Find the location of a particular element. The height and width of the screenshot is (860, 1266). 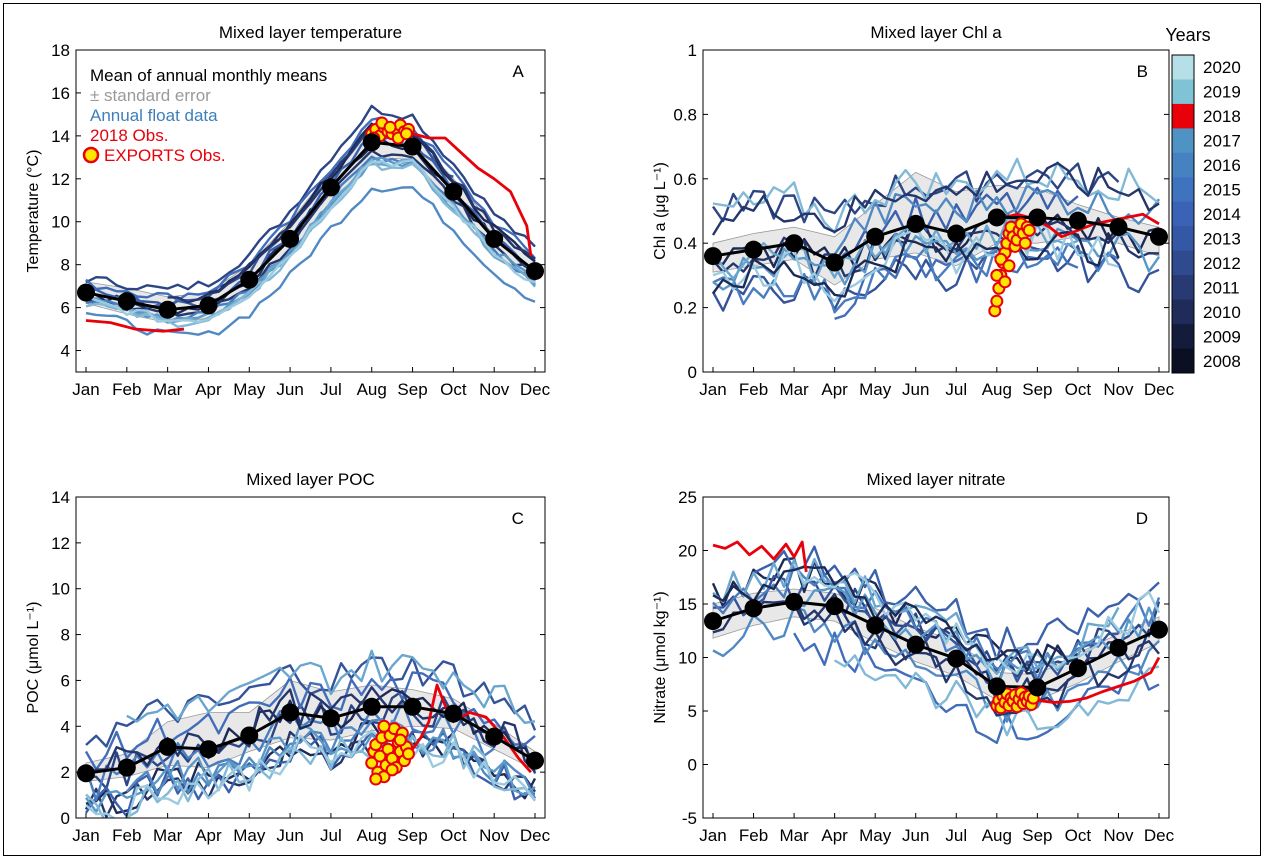

y-tick-label: 16 is located at coordinates (60, 93).